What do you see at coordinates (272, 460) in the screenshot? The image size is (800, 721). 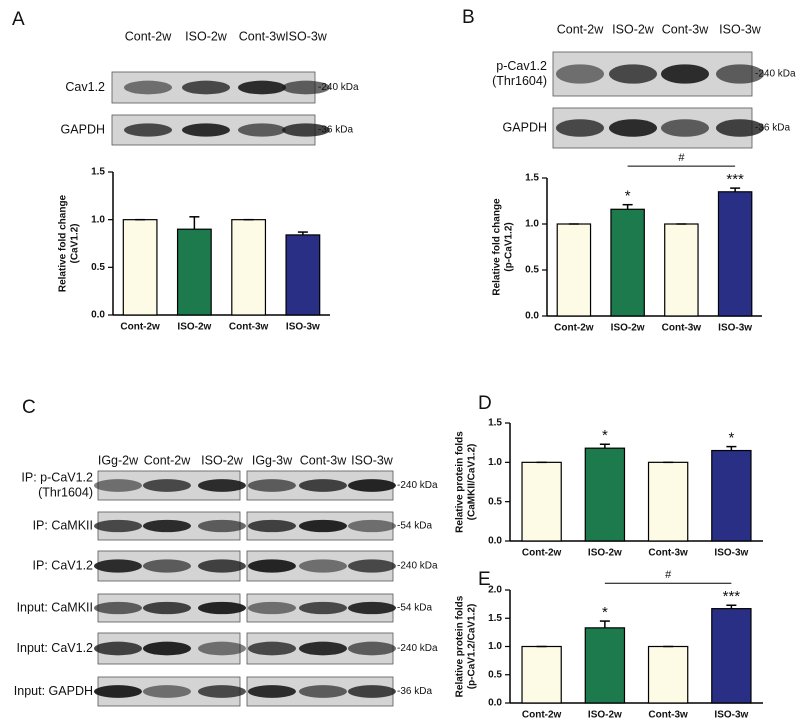 I see `lane-label: IGg-3w` at bounding box center [272, 460].